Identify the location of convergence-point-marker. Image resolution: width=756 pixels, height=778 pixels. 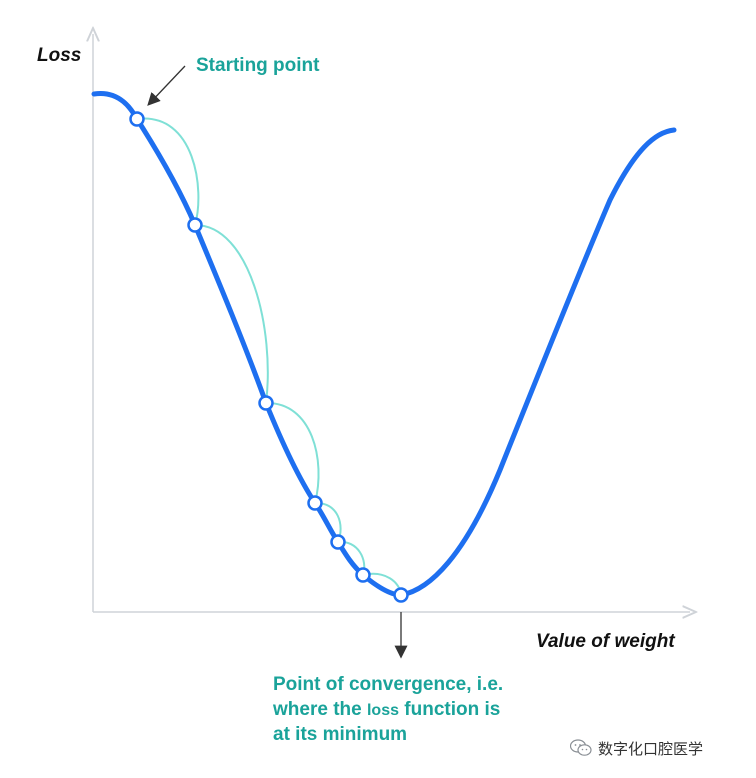
(401, 595).